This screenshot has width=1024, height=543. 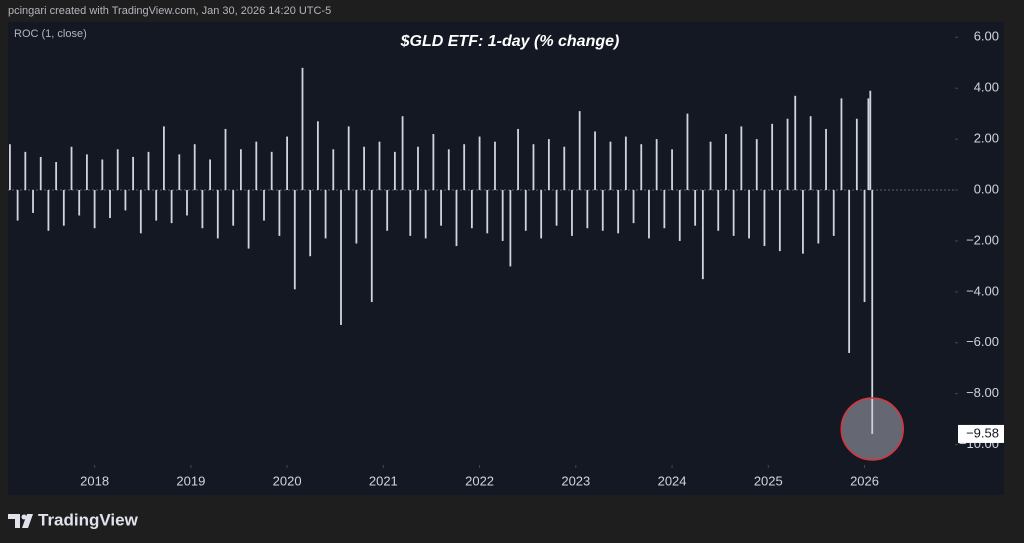 I want to click on x-tick-label: 2024, so click(x=672, y=480).